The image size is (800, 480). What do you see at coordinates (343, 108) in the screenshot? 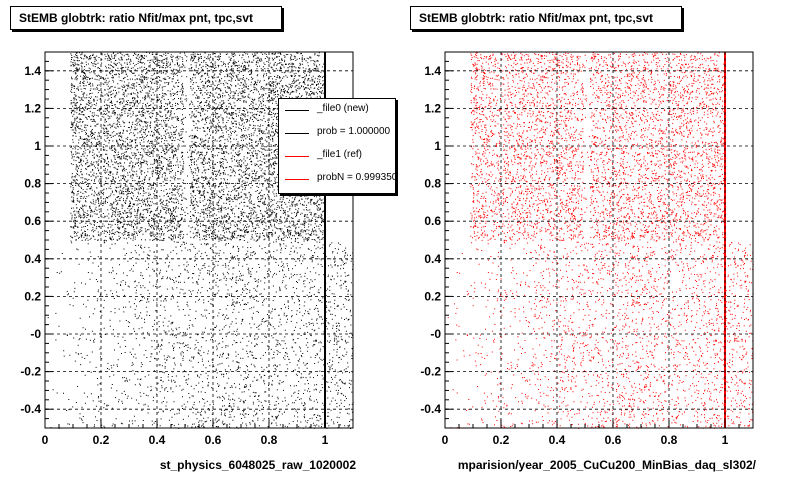
I see `legend-label-file0: _file0 (new)` at bounding box center [343, 108].